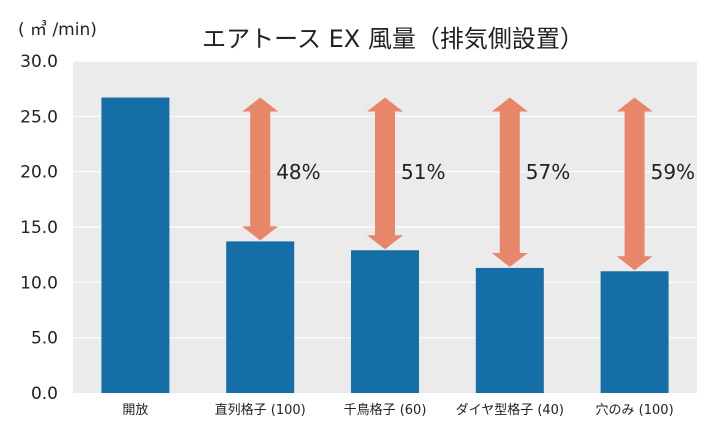  I want to click on x-tick-label: 穴のみ (100), so click(635, 410).